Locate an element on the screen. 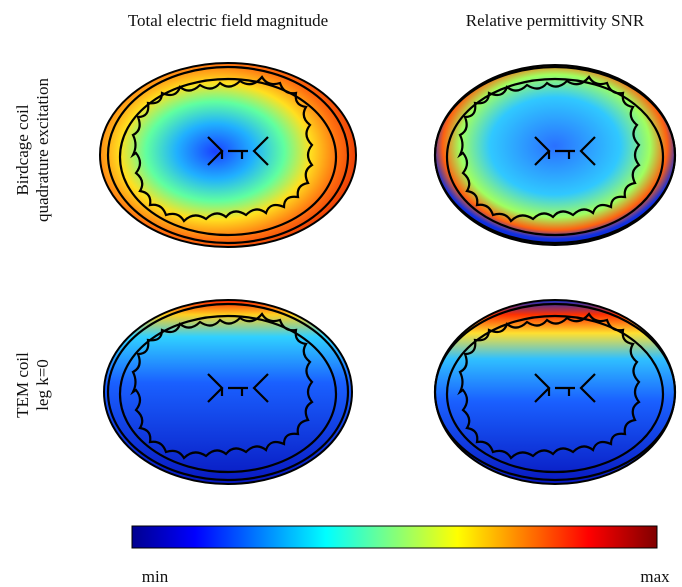 Image resolution: width=682 pixels, height=587 pixels. row-label-line: leg k=0 is located at coordinates (42, 385).